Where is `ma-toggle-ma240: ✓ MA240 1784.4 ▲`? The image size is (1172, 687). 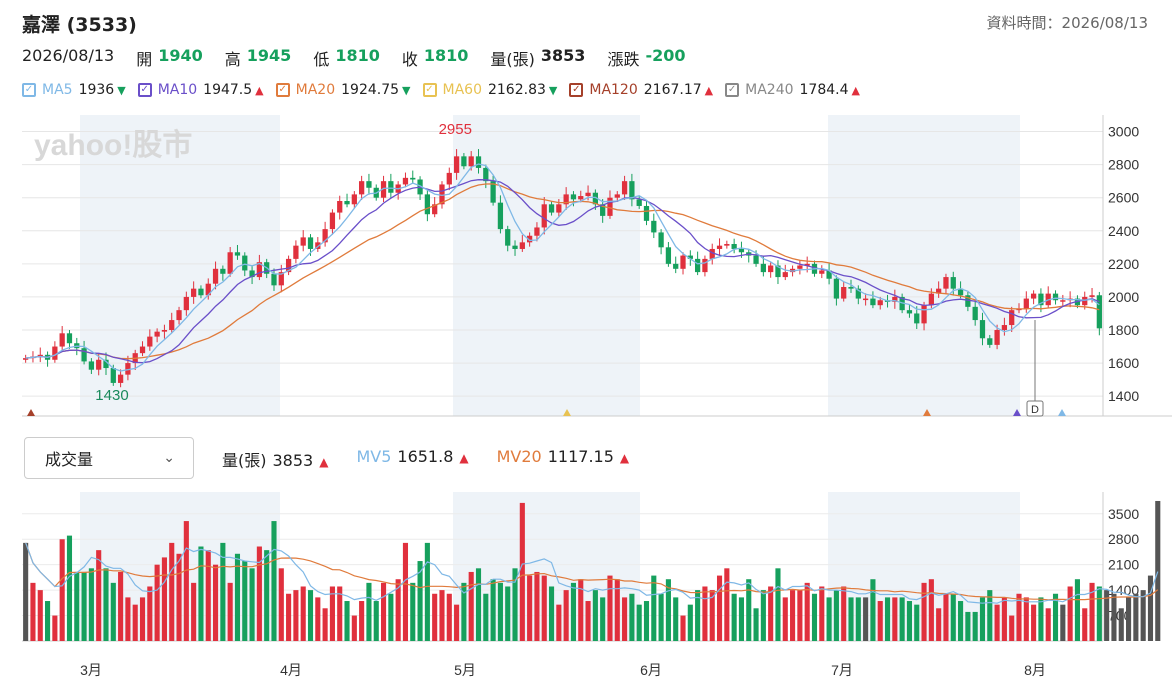 ma-toggle-ma240: ✓ MA240 1784.4 ▲ is located at coordinates (792, 90).